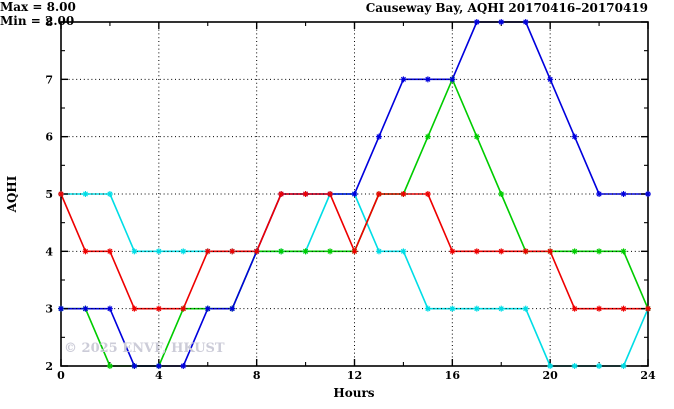  Describe the element at coordinates (159, 375) in the screenshot. I see `x-tick-label: 4` at that location.